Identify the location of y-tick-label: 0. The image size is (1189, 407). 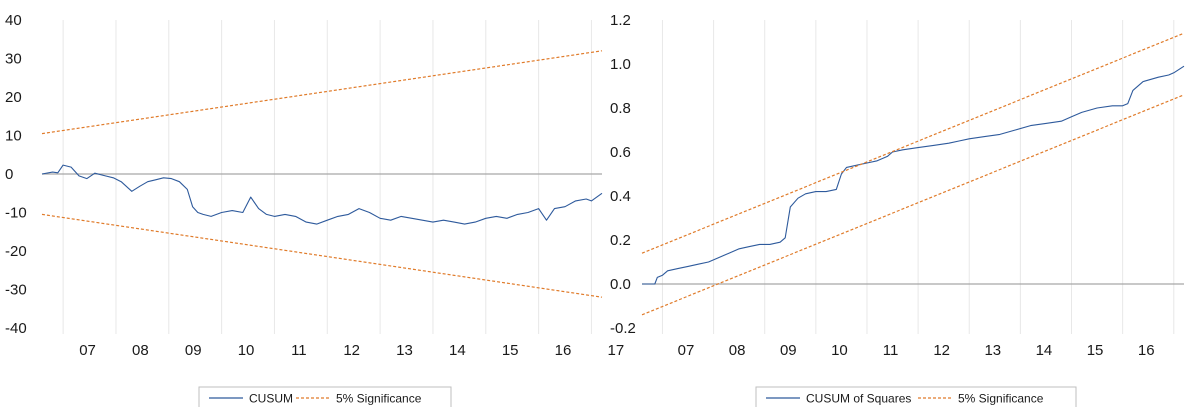
(9, 174).